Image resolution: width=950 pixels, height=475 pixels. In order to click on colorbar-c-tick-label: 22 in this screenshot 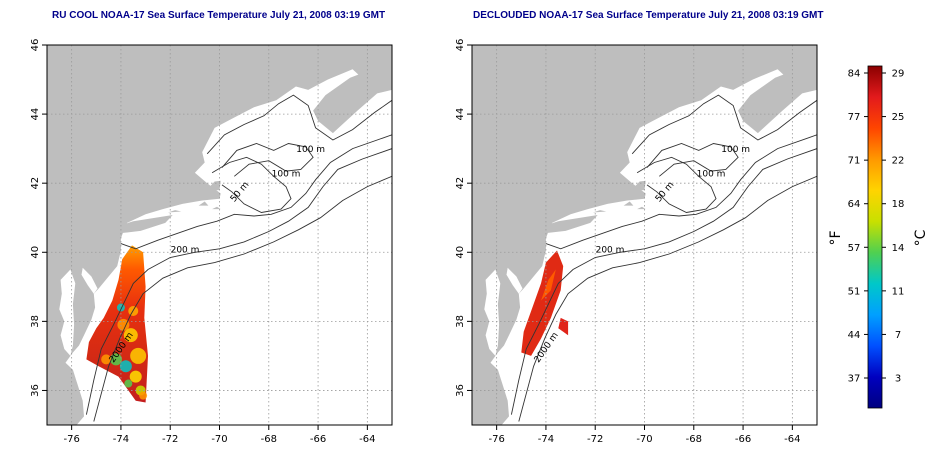, I will do `click(898, 161)`.